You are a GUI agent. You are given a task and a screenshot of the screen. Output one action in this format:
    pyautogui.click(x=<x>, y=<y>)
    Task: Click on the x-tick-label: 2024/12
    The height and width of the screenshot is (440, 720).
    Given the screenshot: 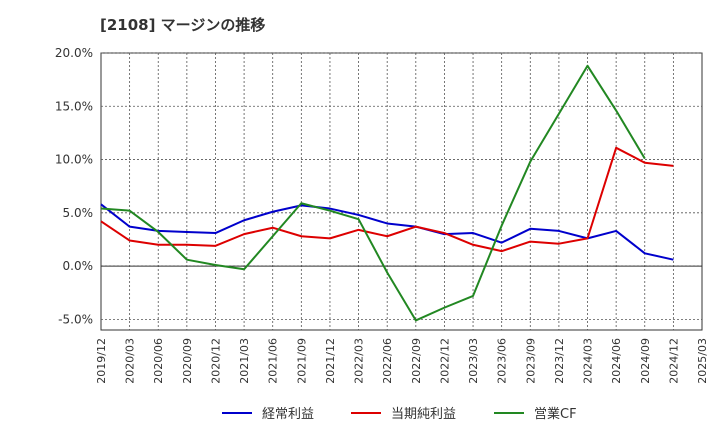 What is the action you would take?
    pyautogui.click(x=673, y=361)
    